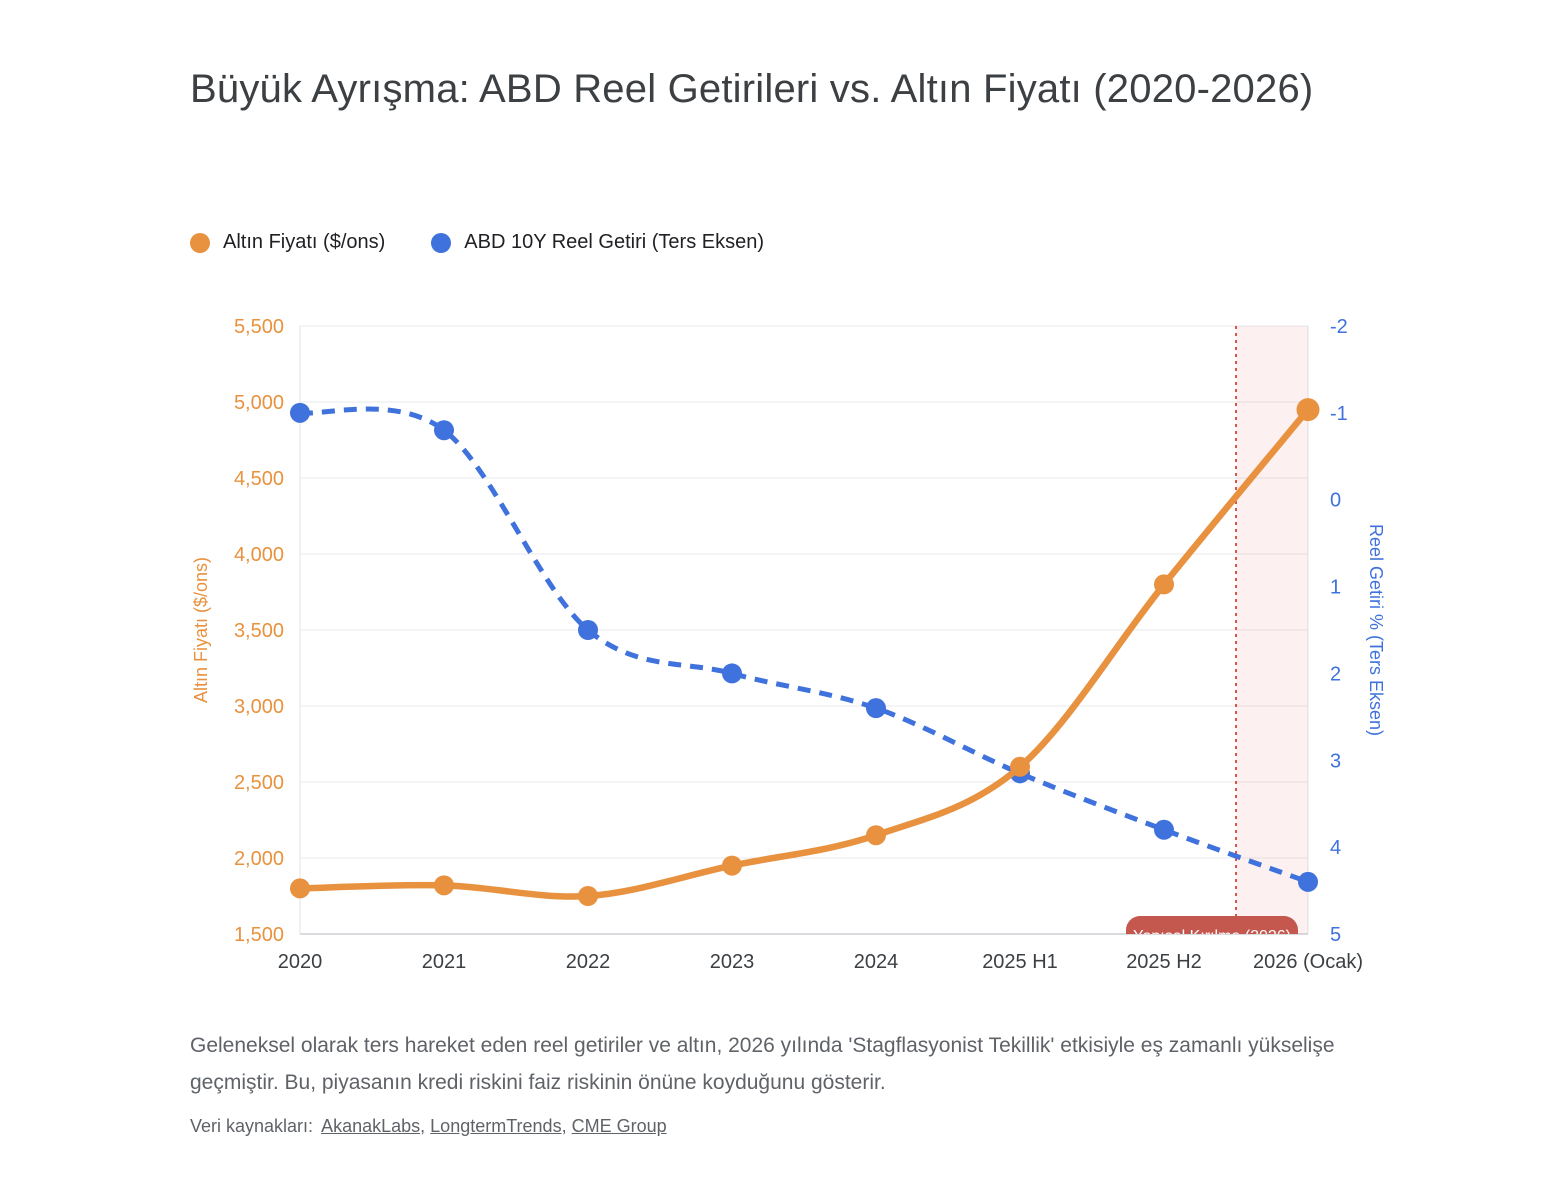 Image resolution: width=1562 pixels, height=1186 pixels. Describe the element at coordinates (1335, 501) in the screenshot. I see `svg-text: 0` at that location.